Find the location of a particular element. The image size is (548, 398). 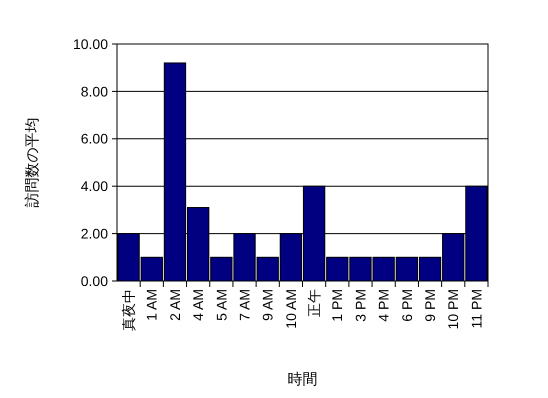

x-tick-label: 1 AM is located at coordinates (152, 305).